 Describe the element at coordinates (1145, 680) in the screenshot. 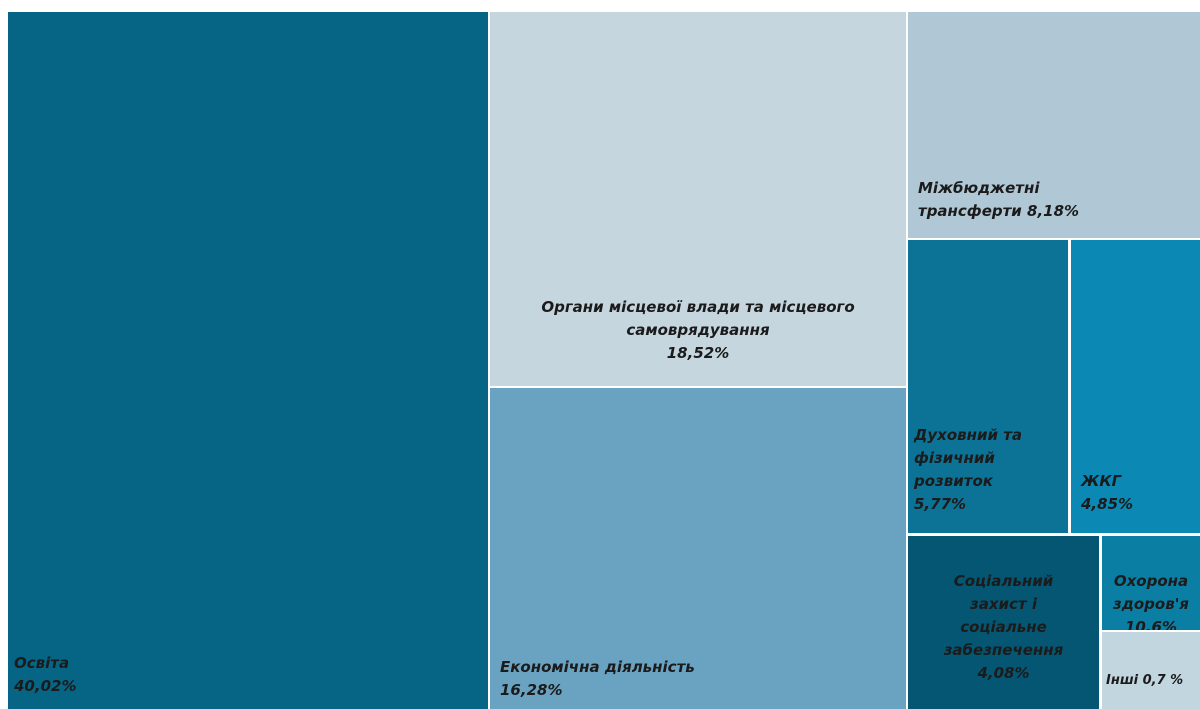

I see `tile-label: Інші 0,7 %` at that location.